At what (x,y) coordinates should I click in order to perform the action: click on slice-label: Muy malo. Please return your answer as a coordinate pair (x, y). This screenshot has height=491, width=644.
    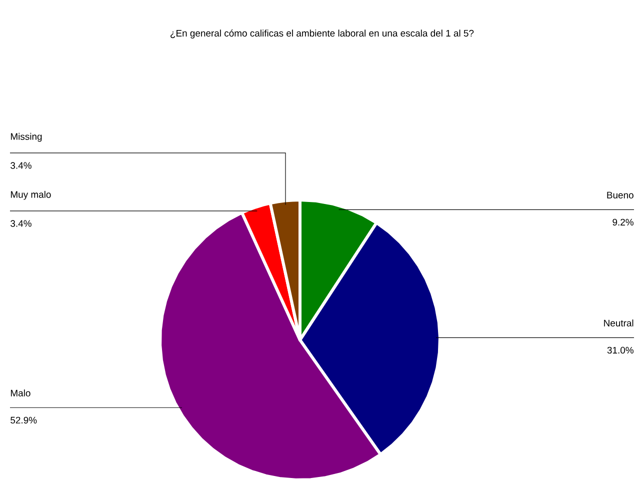
    Looking at the image, I should click on (30, 195).